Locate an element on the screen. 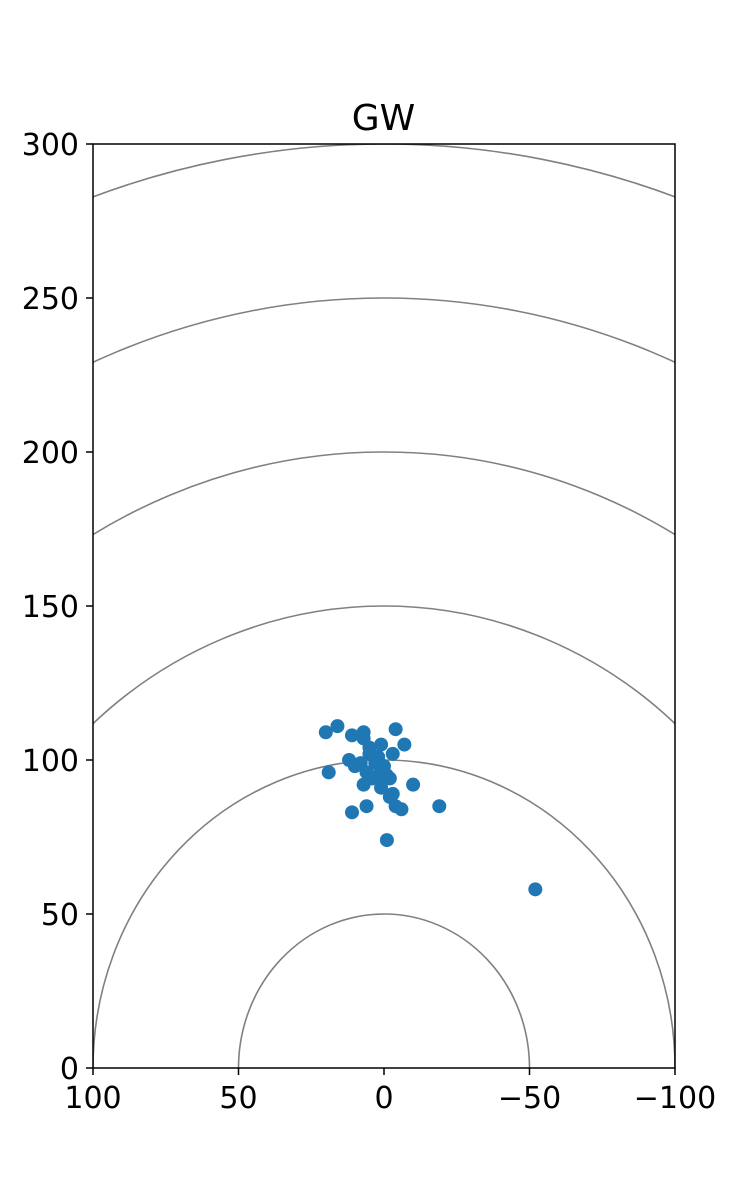 The height and width of the screenshot is (1200, 750). x-tick-label-2: 0 is located at coordinates (383, 1098).